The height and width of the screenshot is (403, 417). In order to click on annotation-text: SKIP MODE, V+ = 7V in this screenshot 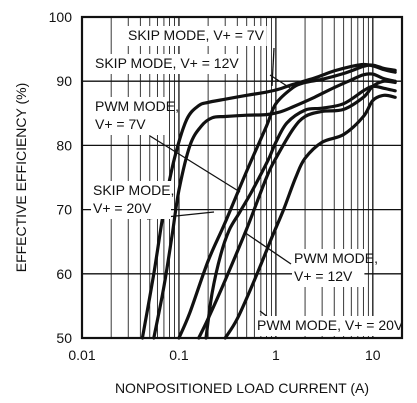, I will do `click(196, 35)`.